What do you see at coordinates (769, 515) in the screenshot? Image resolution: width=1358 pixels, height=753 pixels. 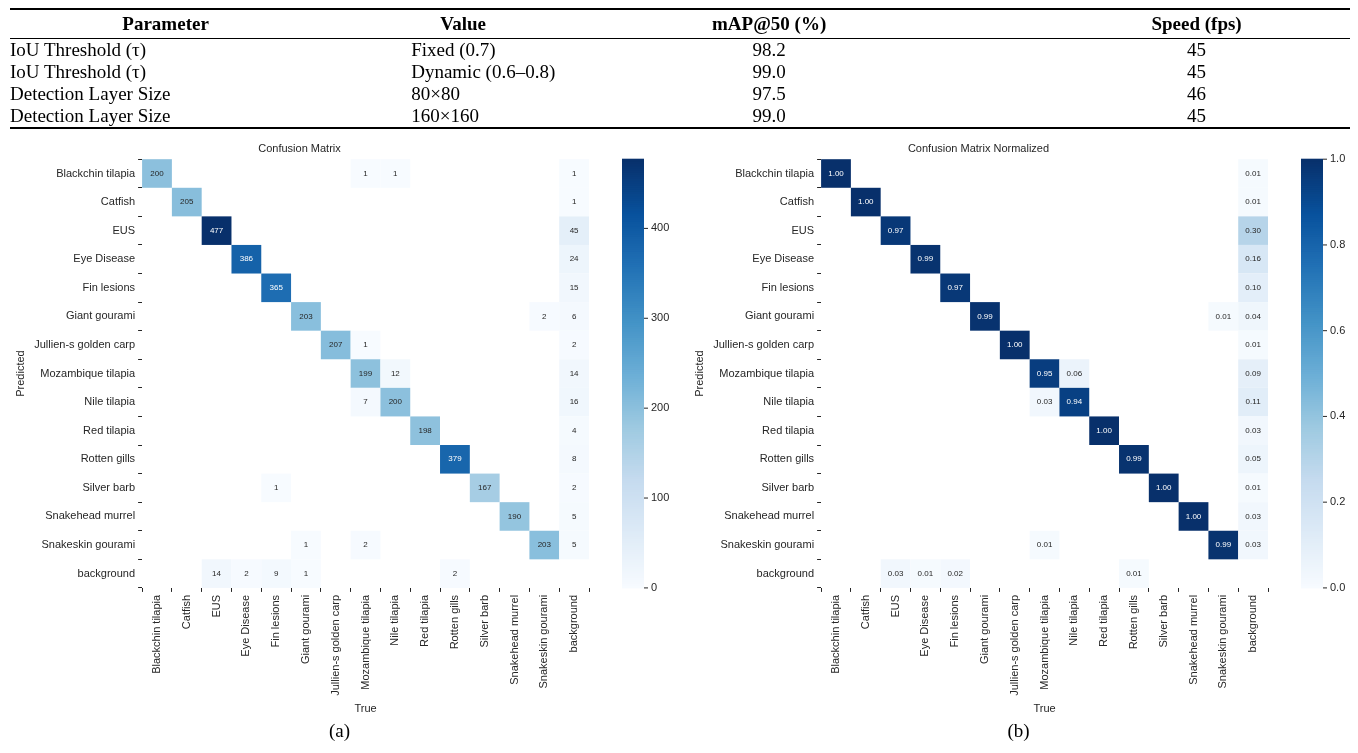 I see `y-tick-label: Snakehead murrel` at bounding box center [769, 515].